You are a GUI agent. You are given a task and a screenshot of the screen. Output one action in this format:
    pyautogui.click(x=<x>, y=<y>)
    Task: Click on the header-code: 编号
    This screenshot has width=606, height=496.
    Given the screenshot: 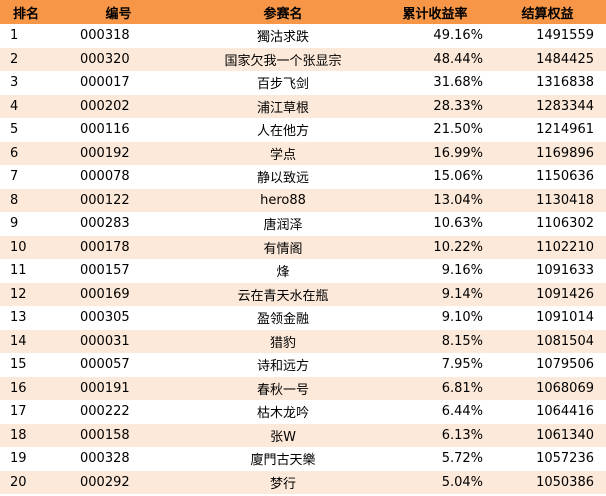 What is the action you would take?
    pyautogui.click(x=118, y=12)
    